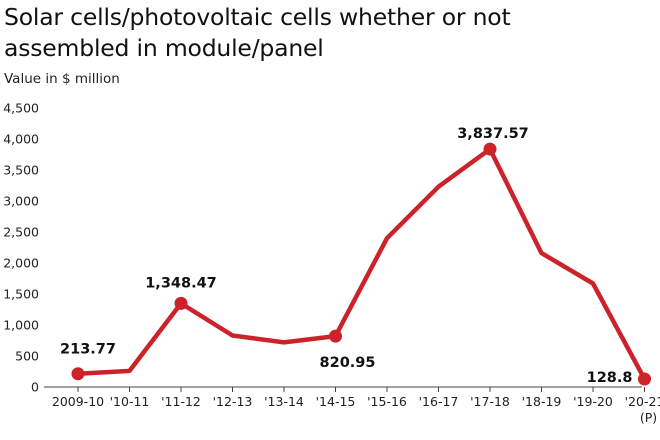  Describe the element at coordinates (21, 325) in the screenshot. I see `y-tick-label: 1,000` at that location.